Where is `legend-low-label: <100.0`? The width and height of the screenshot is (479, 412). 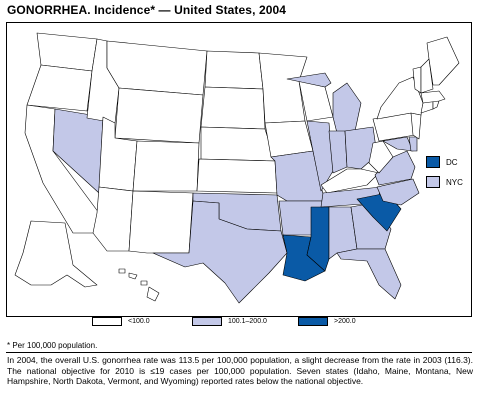
legend-low-label: <100.0 is located at coordinates (139, 321).